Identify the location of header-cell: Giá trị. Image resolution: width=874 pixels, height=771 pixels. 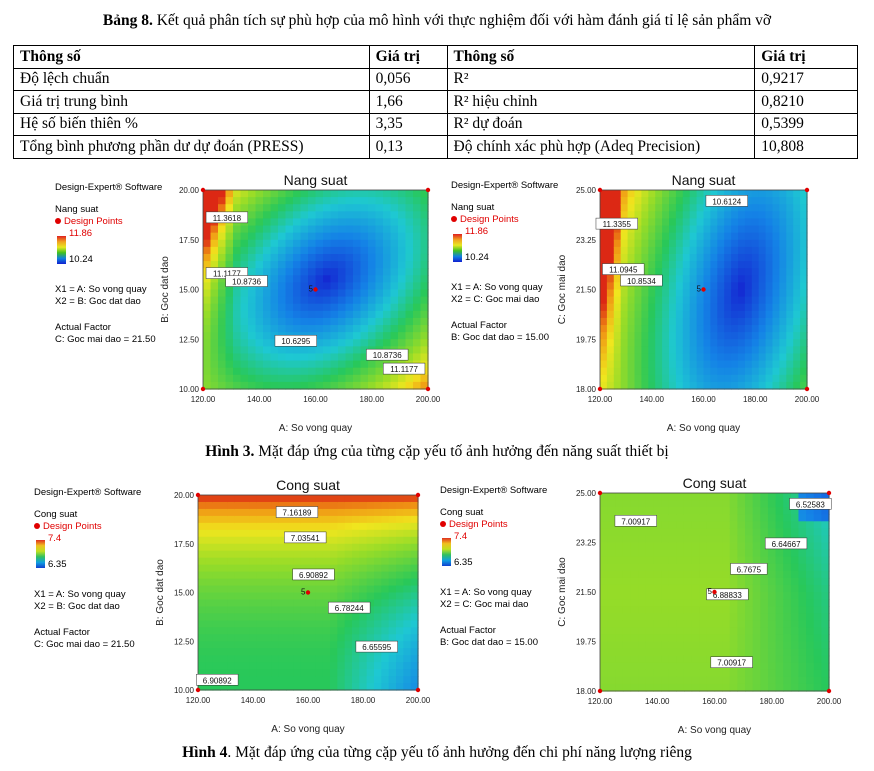
(408, 57).